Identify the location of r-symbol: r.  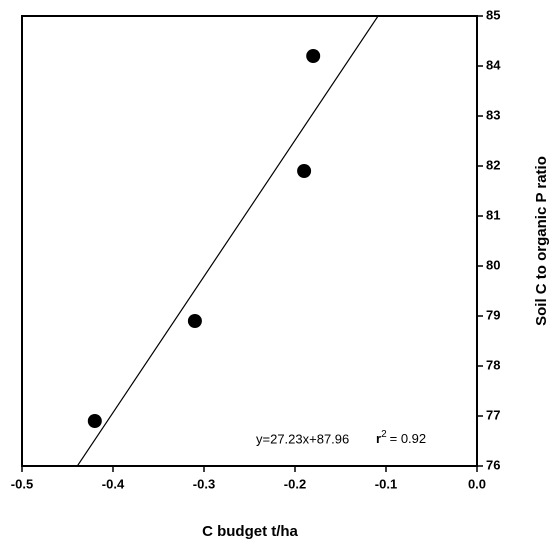
(378, 438).